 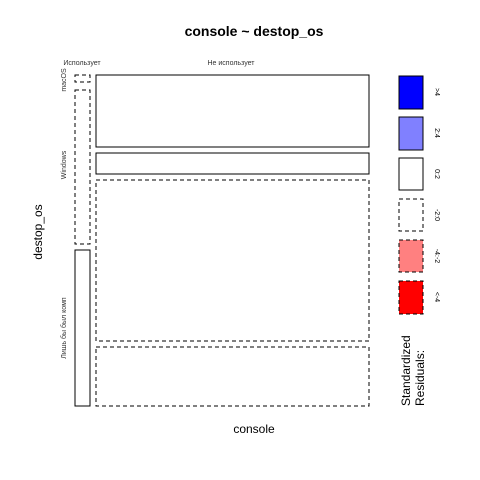 I want to click on legend-title-line-1: Standardized, so click(x=406, y=370).